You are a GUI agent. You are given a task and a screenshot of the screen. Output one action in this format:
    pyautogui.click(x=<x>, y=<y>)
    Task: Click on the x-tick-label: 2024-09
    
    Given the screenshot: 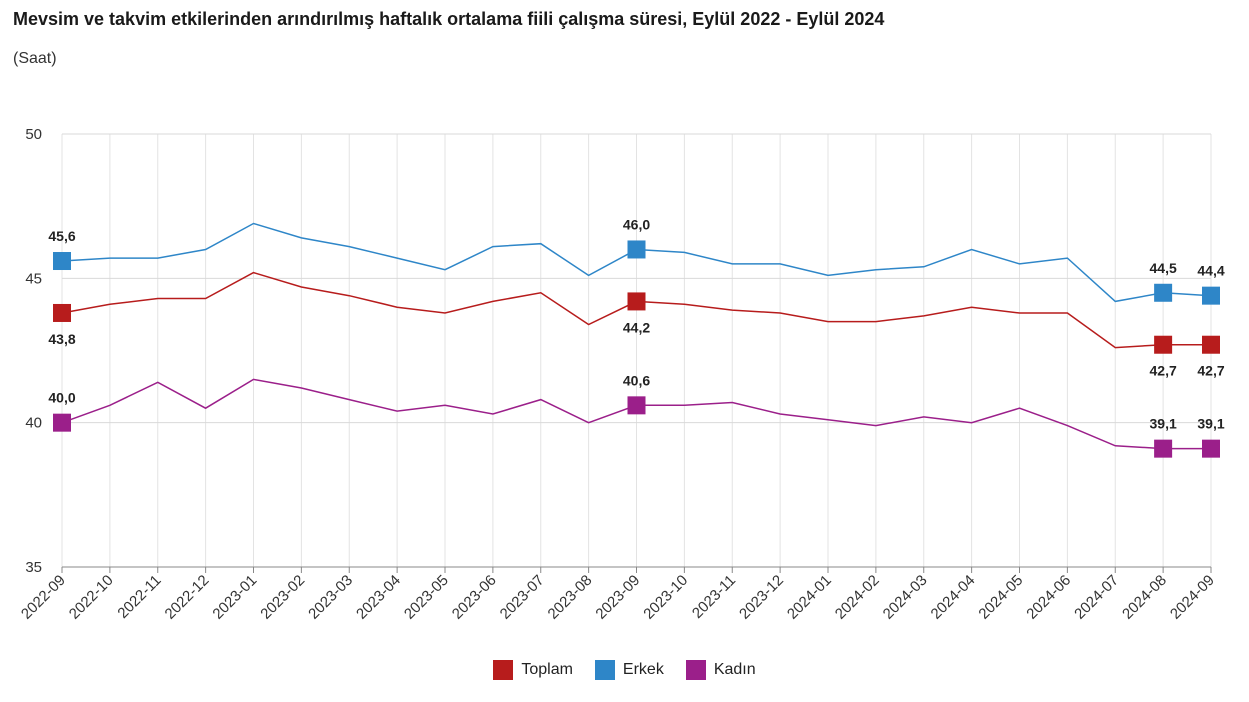 What is the action you would take?
    pyautogui.click(x=1192, y=597)
    